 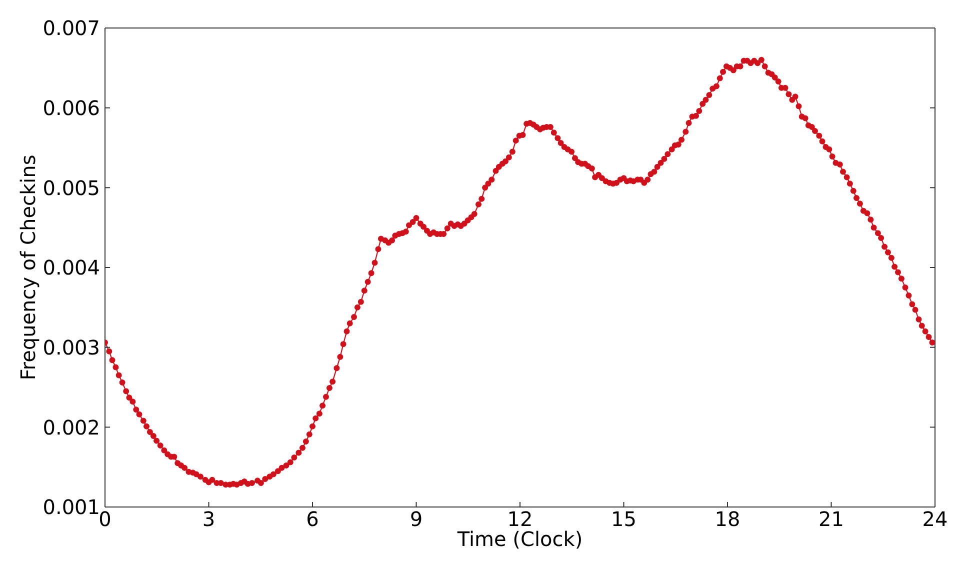 What do you see at coordinates (28, 267) in the screenshot?
I see `y-axis-title: Frequency of Checkins` at bounding box center [28, 267].